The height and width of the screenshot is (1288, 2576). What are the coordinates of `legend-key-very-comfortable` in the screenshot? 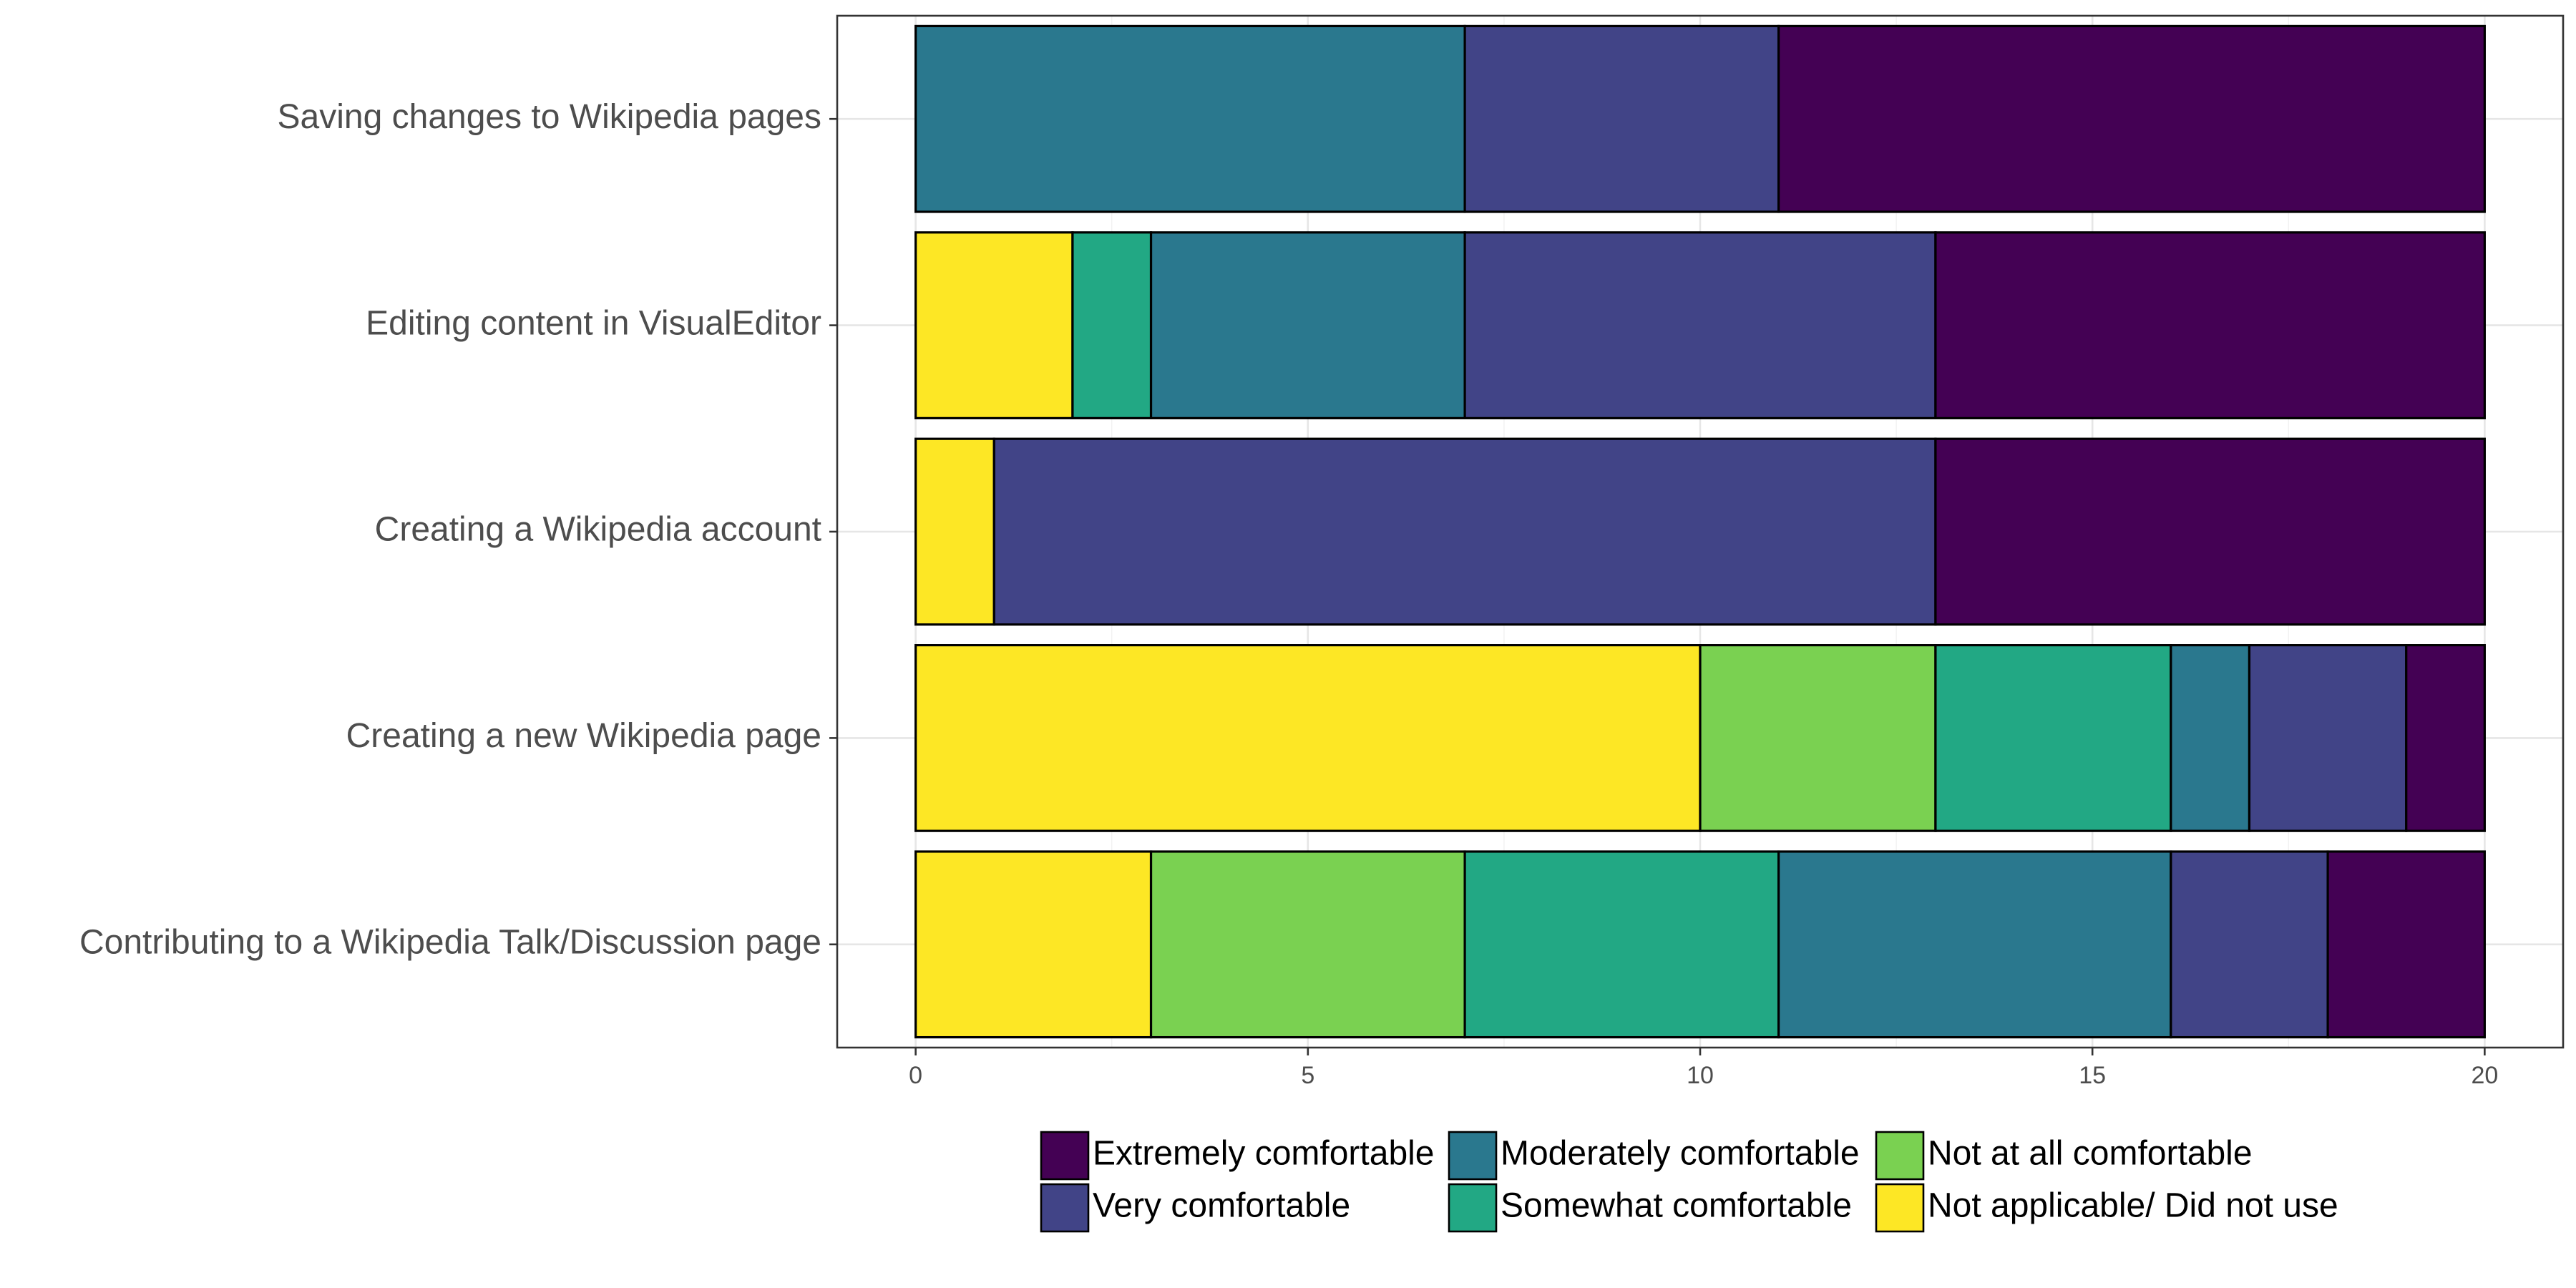 It's located at (1065, 1208).